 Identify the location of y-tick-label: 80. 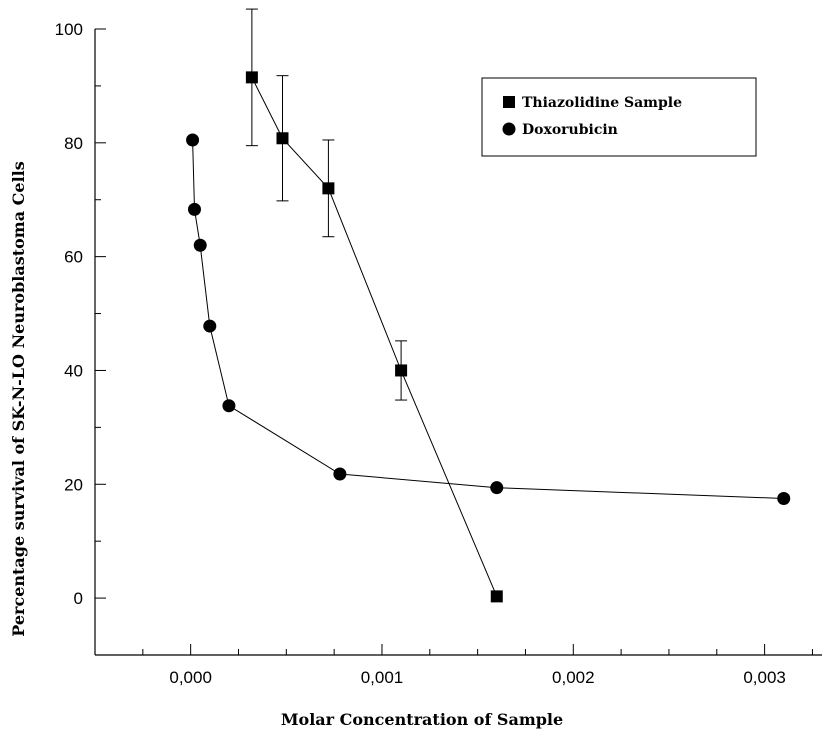
(73, 143).